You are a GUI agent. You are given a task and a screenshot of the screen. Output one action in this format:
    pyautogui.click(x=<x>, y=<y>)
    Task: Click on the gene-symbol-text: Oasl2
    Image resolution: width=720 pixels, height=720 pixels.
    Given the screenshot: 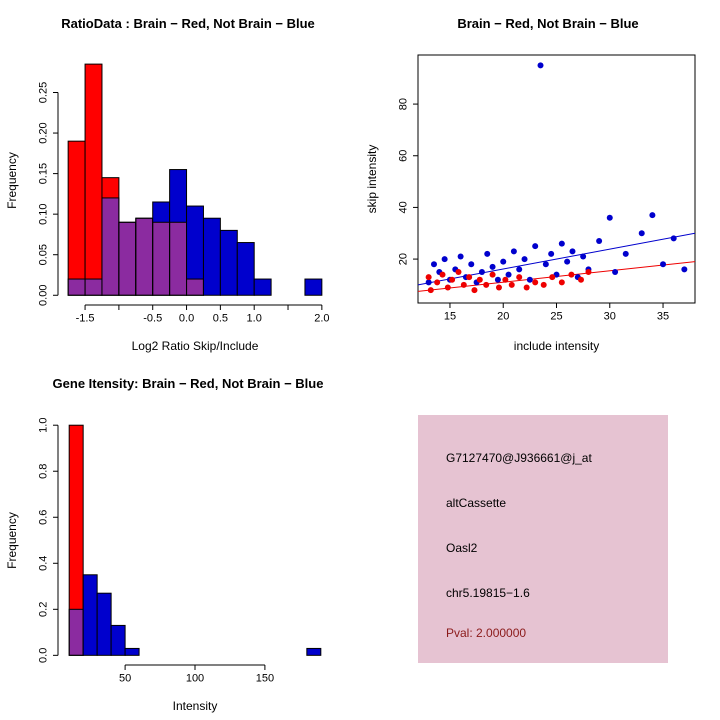 What is the action you would take?
    pyautogui.click(x=462, y=548)
    